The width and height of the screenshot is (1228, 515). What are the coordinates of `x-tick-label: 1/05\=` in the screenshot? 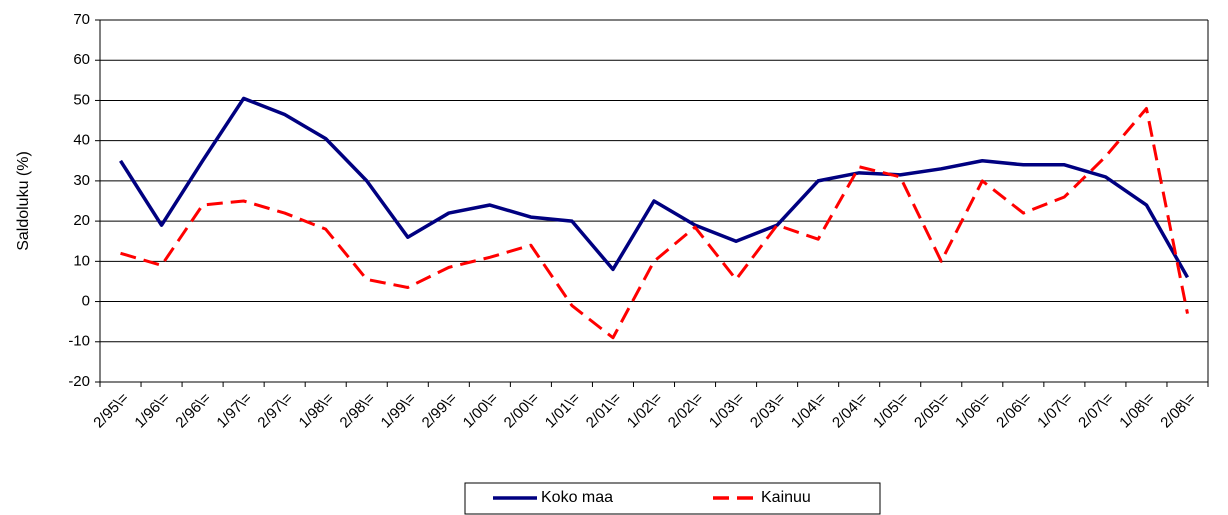 It's located at (891, 410).